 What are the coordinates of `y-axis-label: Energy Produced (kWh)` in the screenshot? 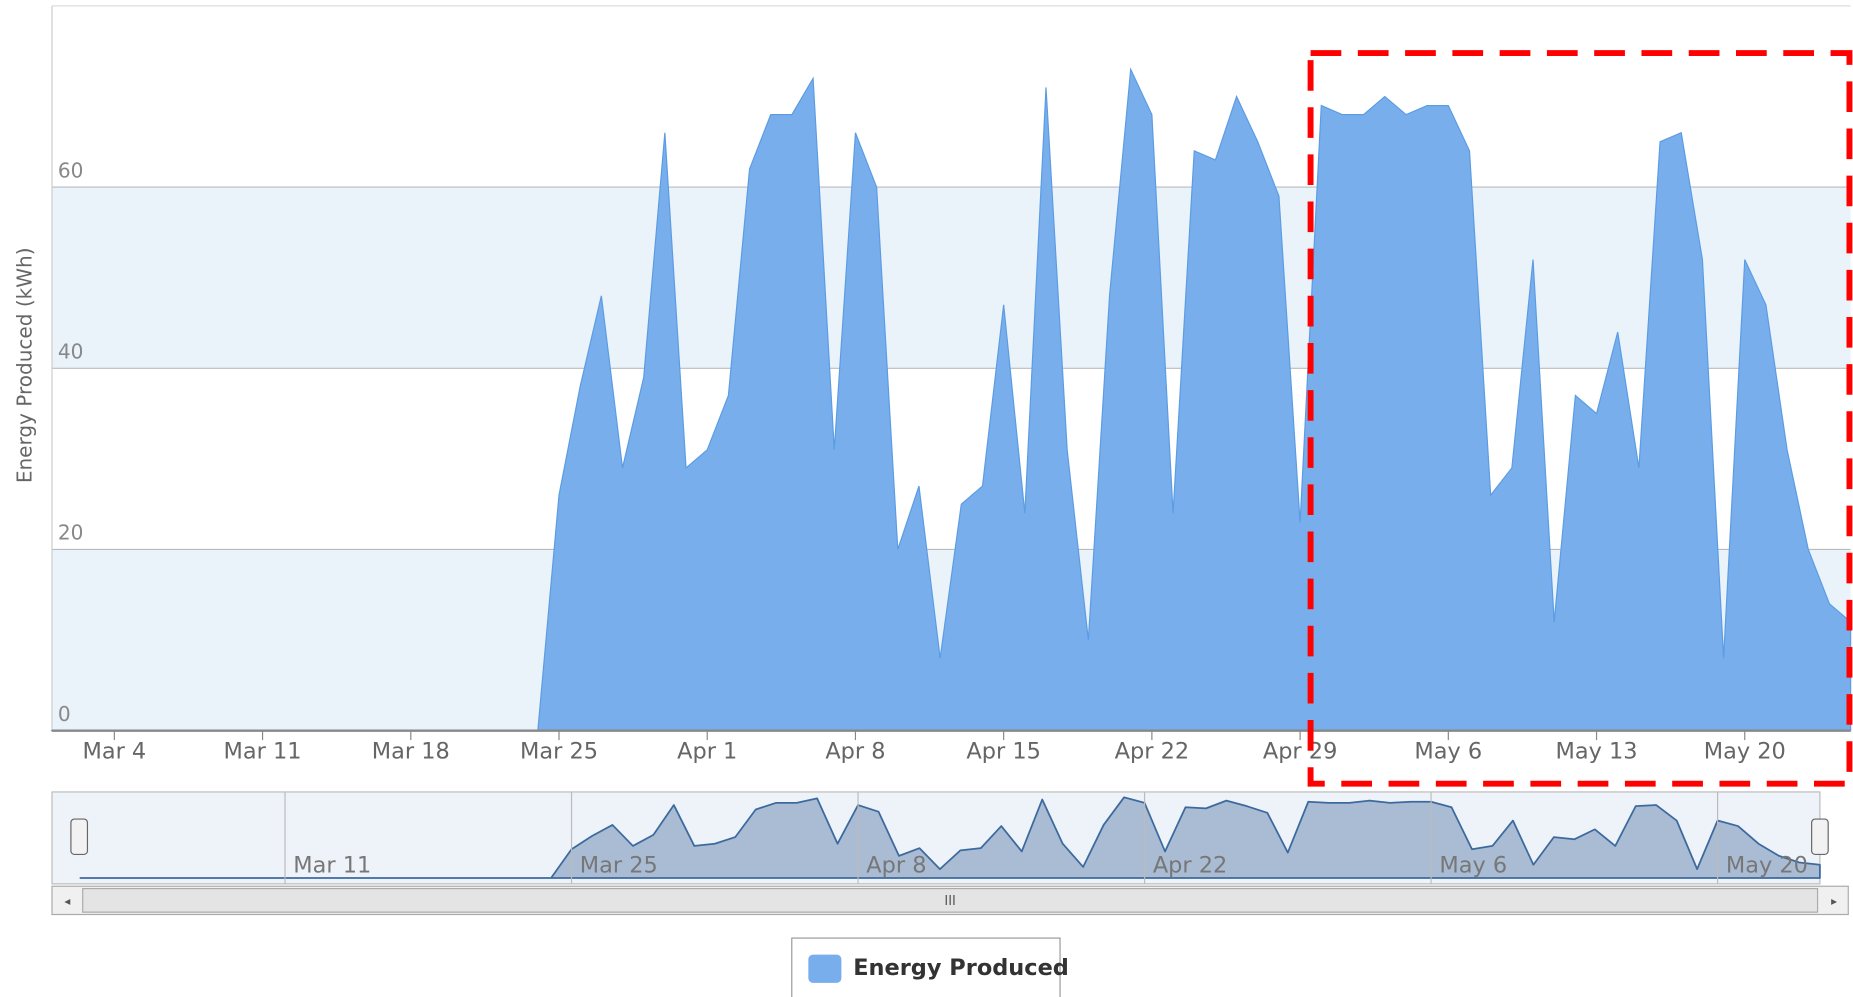 It's located at (24, 365).